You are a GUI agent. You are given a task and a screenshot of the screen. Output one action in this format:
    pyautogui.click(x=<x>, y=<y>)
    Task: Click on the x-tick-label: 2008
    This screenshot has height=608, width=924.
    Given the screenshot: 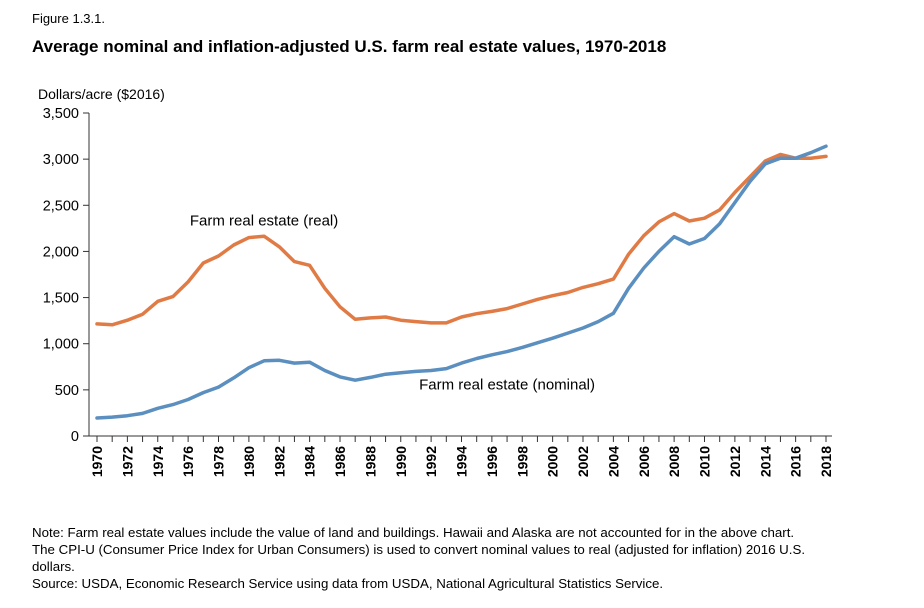 What is the action you would take?
    pyautogui.click(x=674, y=461)
    